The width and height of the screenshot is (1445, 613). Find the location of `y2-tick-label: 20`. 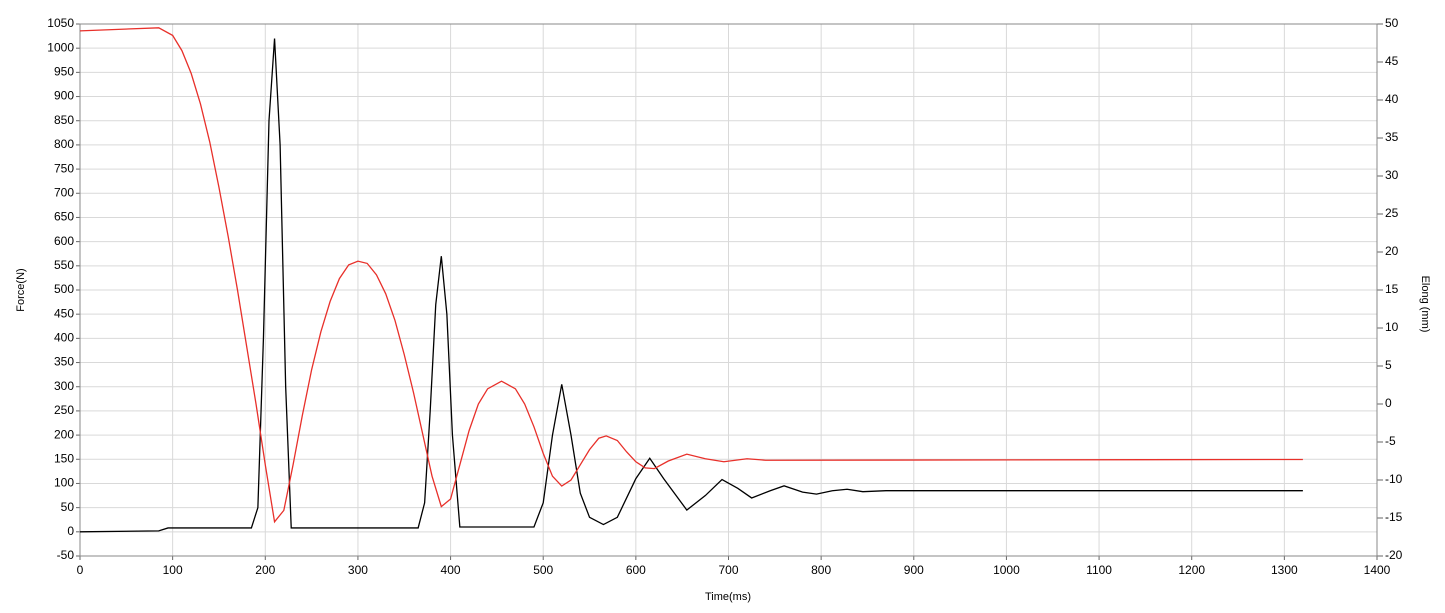

y2-tick-label: 20 is located at coordinates (1392, 251).